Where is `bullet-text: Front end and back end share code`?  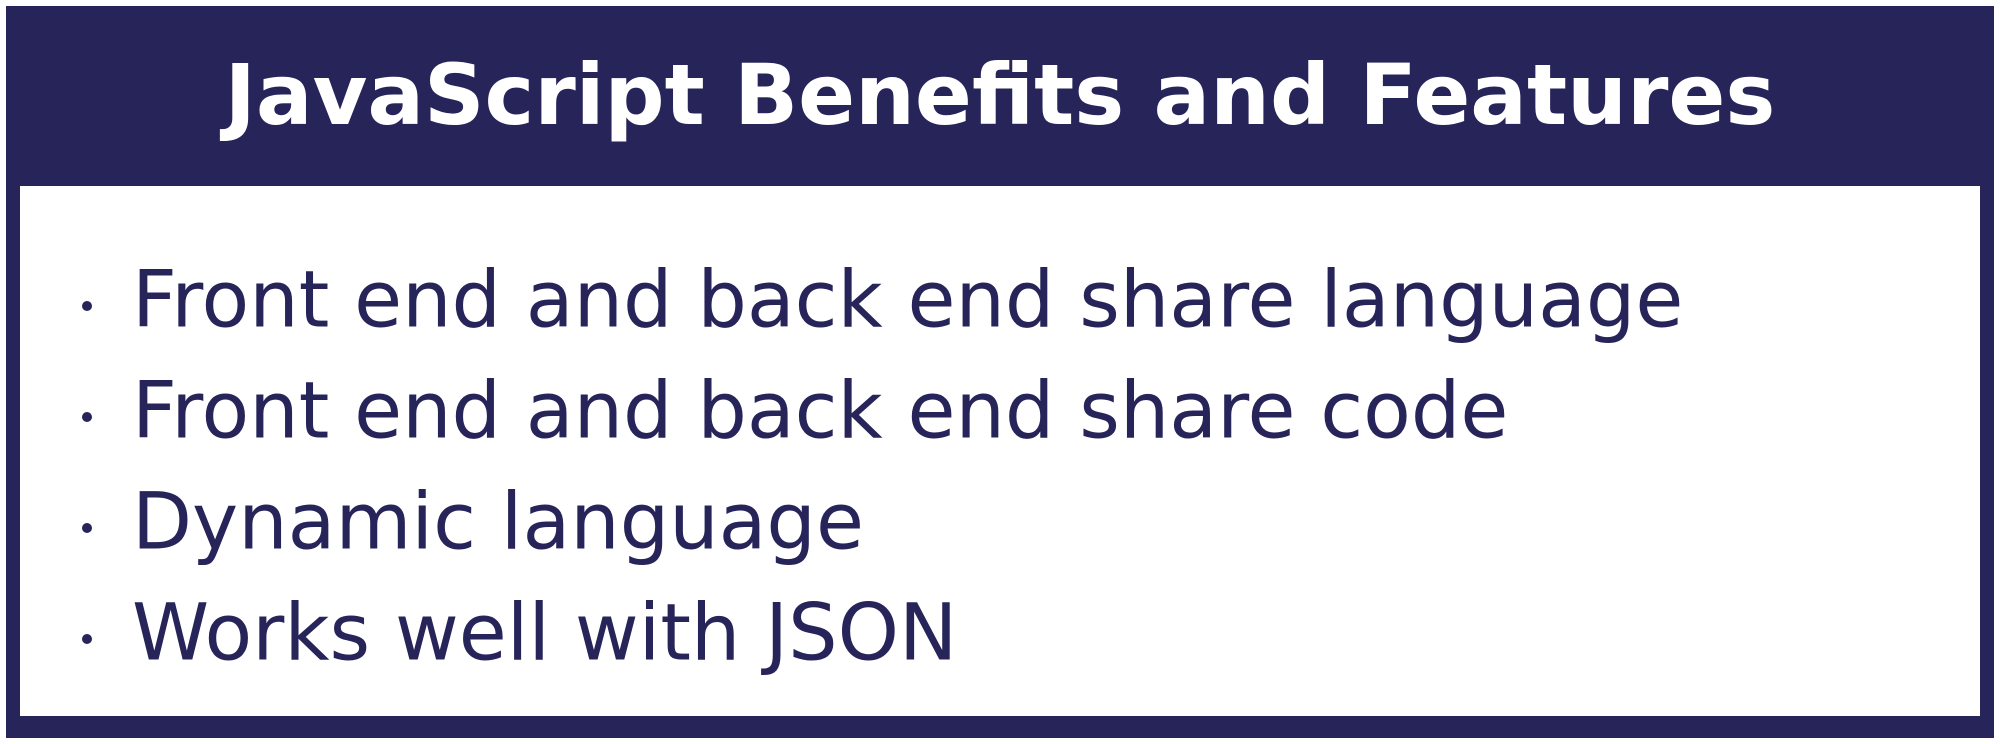 bullet-text: Front end and back end share code is located at coordinates (820, 410).